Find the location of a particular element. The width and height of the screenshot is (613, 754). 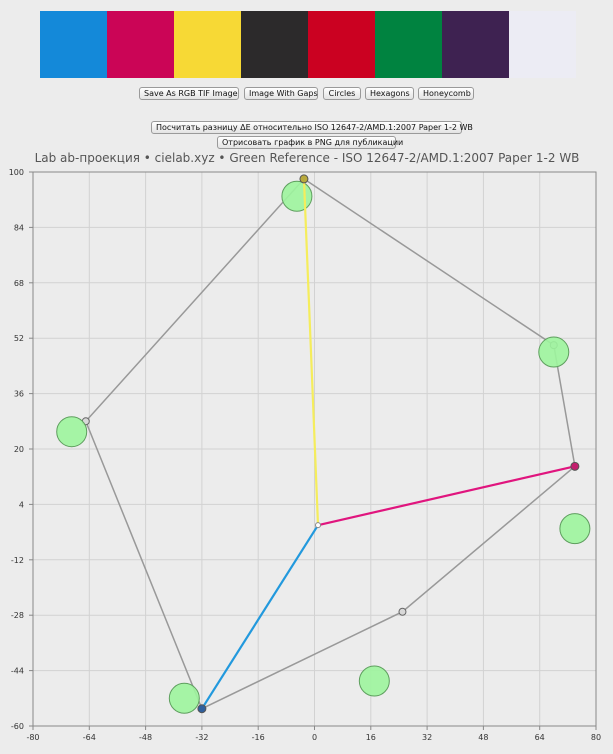

swatch-yellow is located at coordinates (207, 44).